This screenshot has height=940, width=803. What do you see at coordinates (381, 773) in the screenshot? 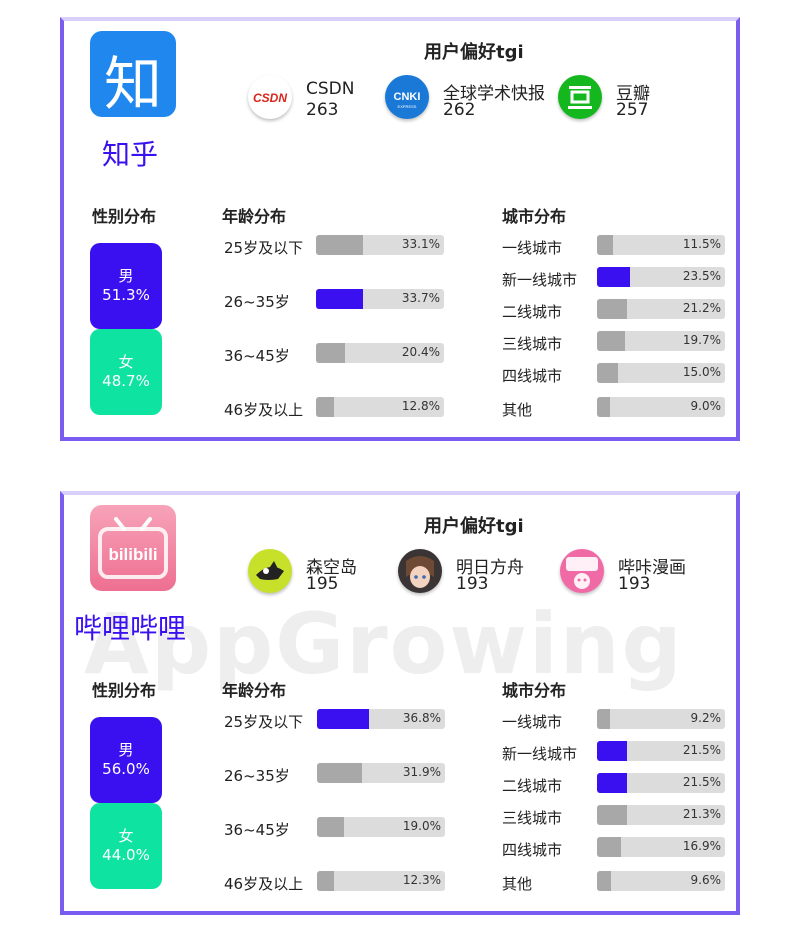
I see `age-bar: 31.9%` at bounding box center [381, 773].